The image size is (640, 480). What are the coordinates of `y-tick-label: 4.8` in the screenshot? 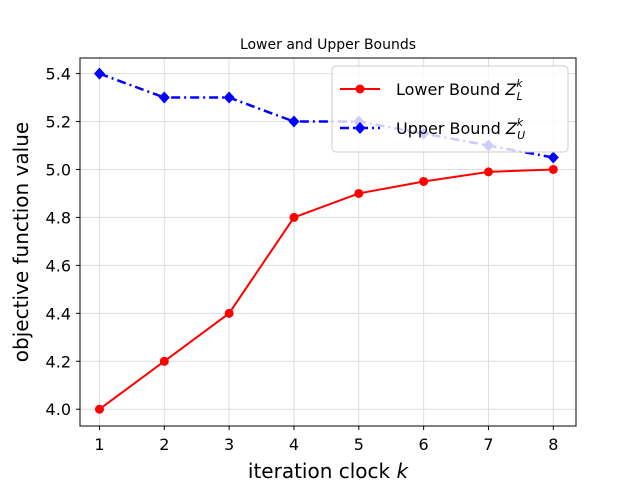 It's located at (58, 217).